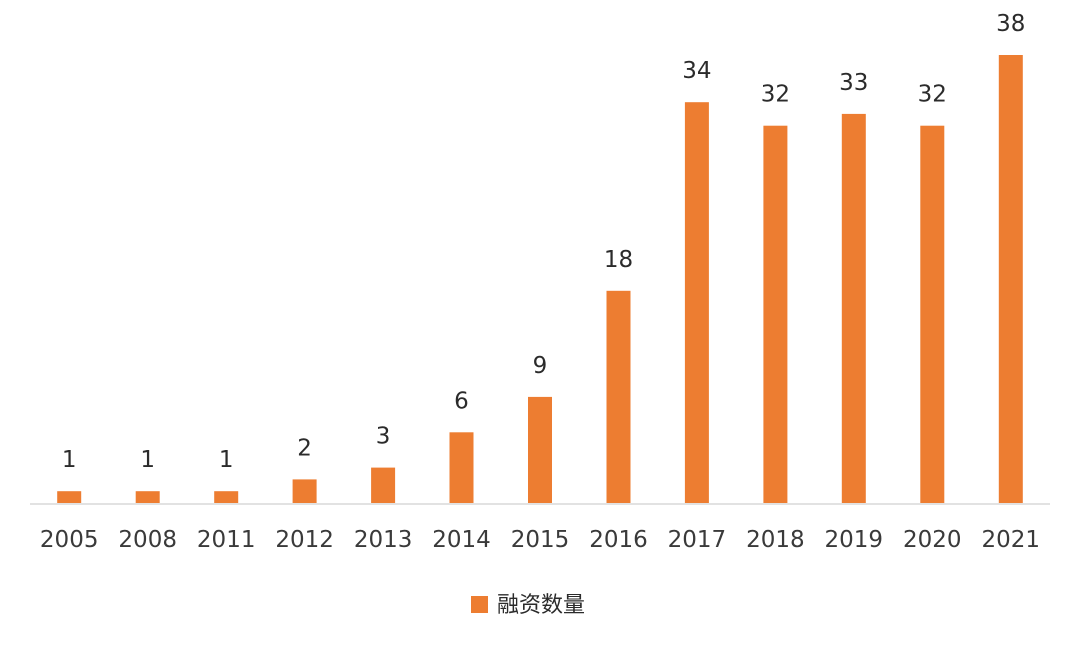  What do you see at coordinates (932, 540) in the screenshot?
I see `x-tick-label-2020: 2020` at bounding box center [932, 540].